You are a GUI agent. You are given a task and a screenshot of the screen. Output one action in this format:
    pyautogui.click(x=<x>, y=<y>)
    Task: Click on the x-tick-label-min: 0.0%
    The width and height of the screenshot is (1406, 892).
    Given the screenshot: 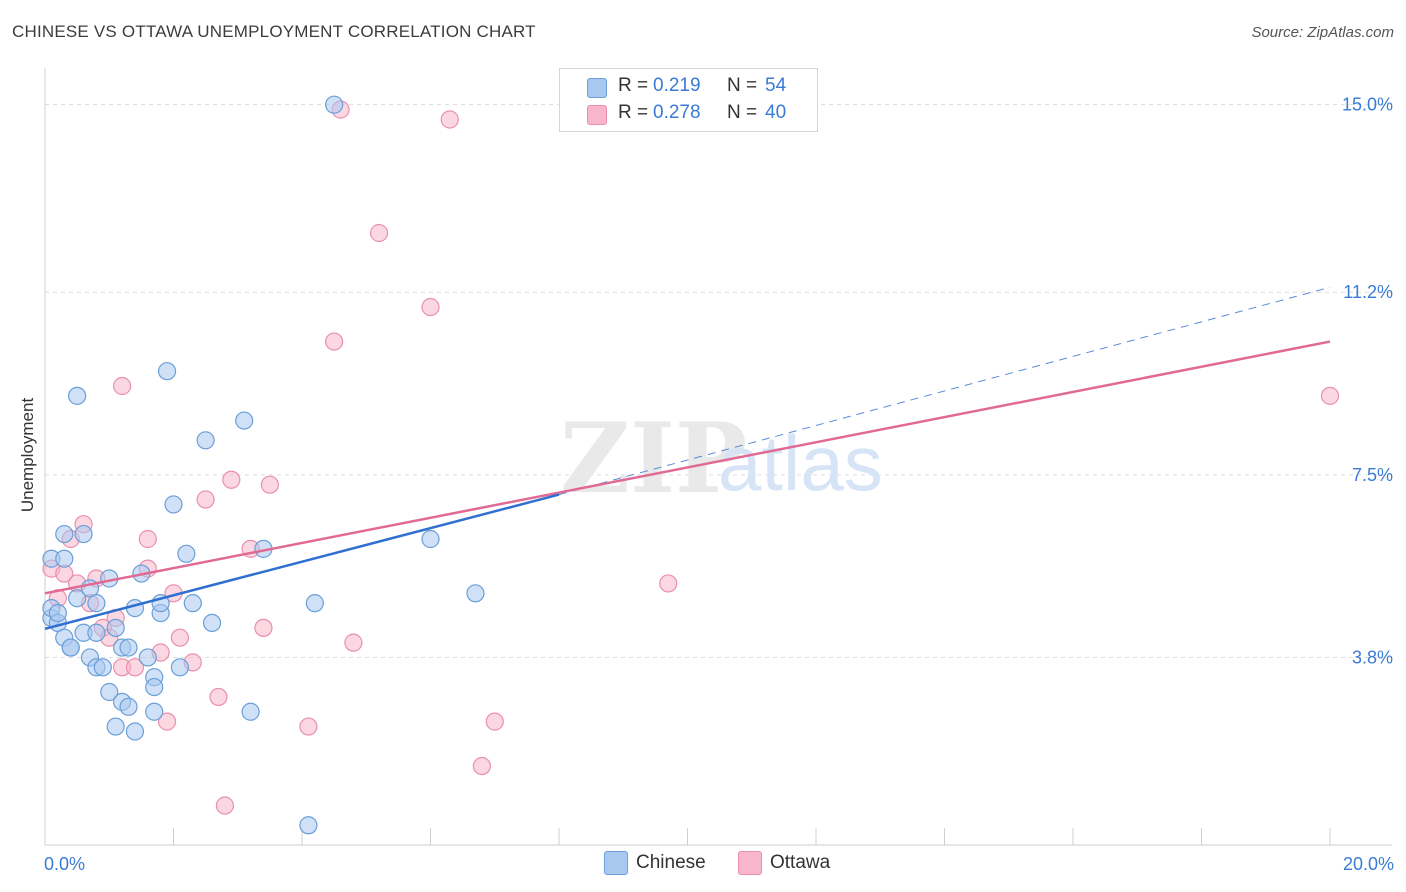 What is the action you would take?
    pyautogui.click(x=64, y=864)
    